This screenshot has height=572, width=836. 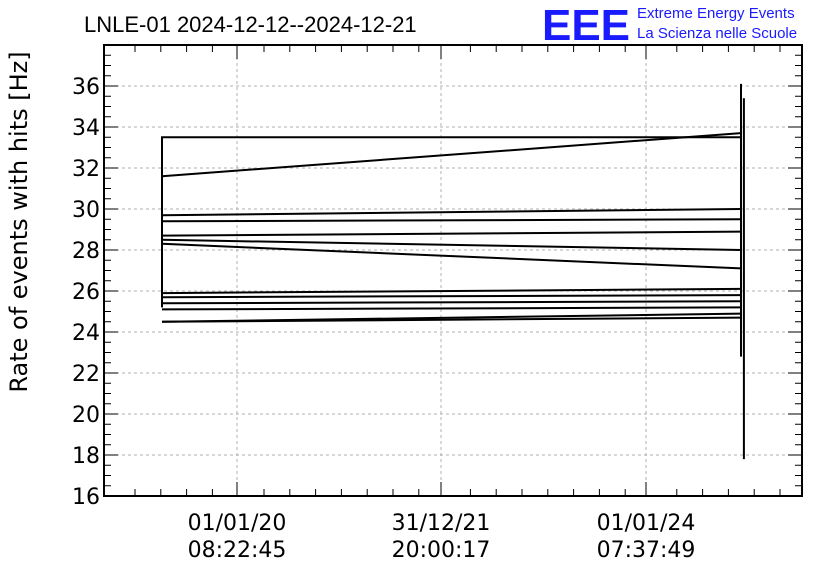 I want to click on x-tick-label-date: 01/01/24, so click(x=646, y=523).